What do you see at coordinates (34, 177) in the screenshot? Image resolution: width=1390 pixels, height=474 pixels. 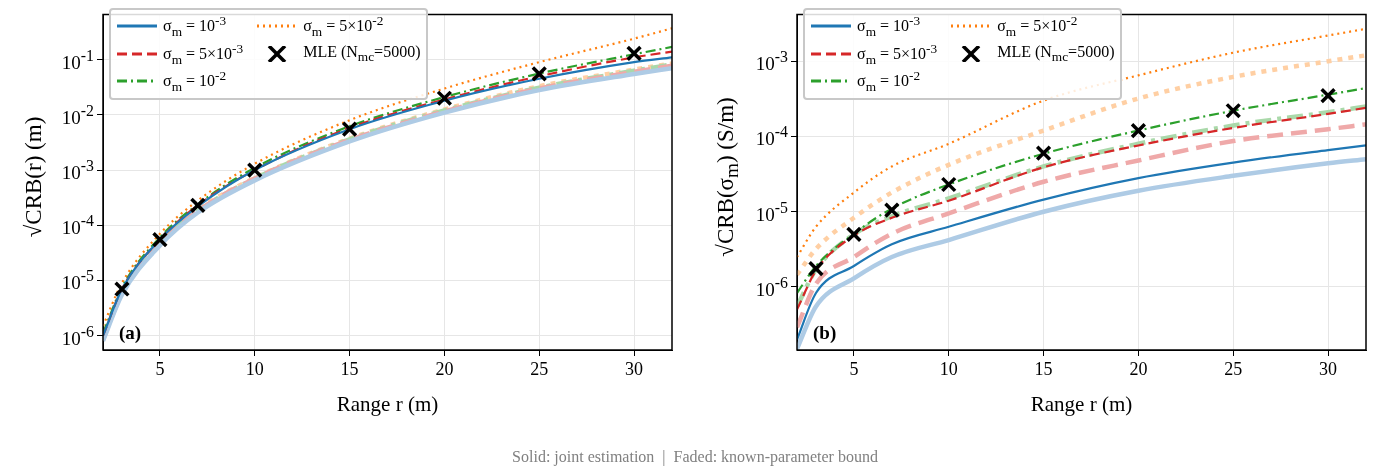 I see `y-axis-title: √CRB(r) (m)` at bounding box center [34, 177].